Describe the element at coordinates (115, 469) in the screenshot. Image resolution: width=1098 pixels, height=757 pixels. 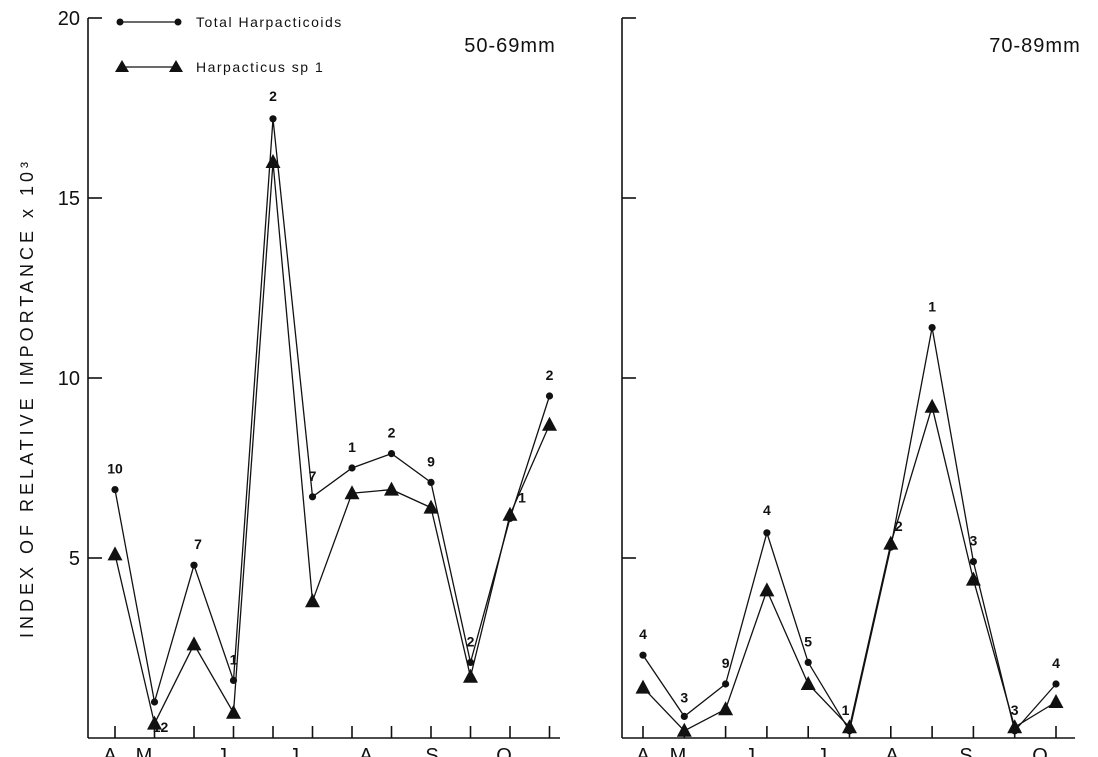
I see `sample-size-label: 10` at that location.